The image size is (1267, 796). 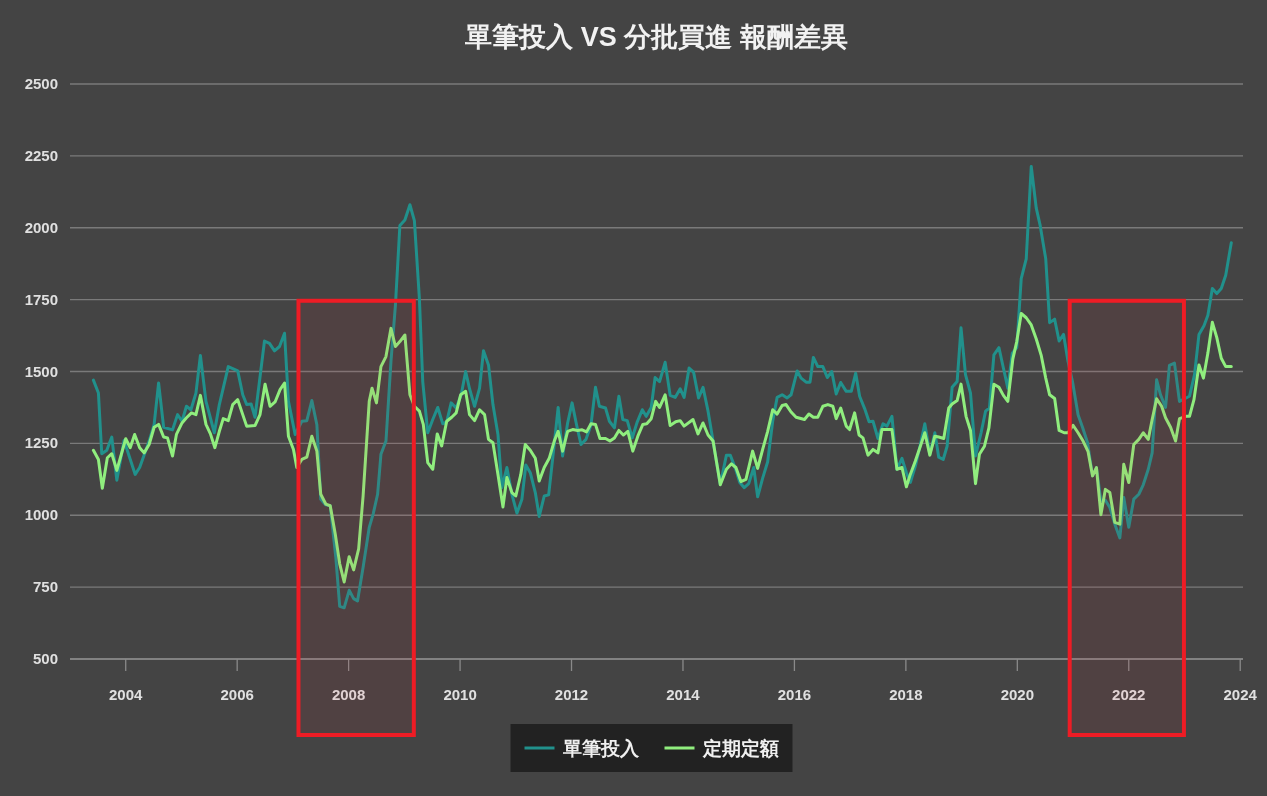 I want to click on x-tick-label: 2004, so click(x=126, y=694).